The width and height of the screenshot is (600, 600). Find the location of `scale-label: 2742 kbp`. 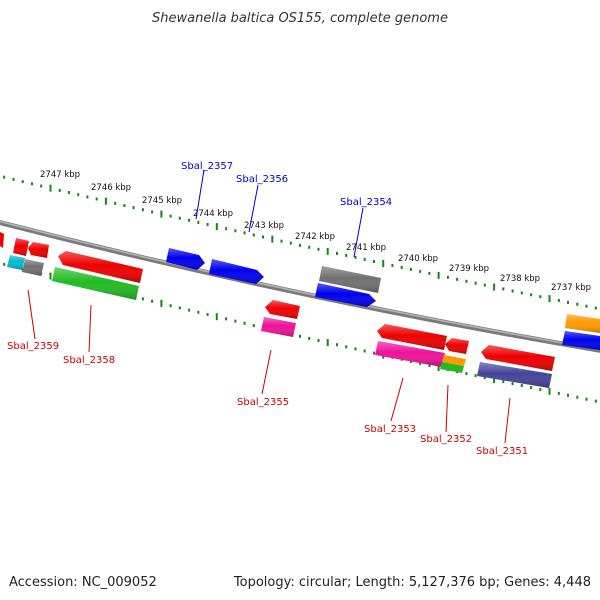

scale-label: 2742 kbp is located at coordinates (315, 237).